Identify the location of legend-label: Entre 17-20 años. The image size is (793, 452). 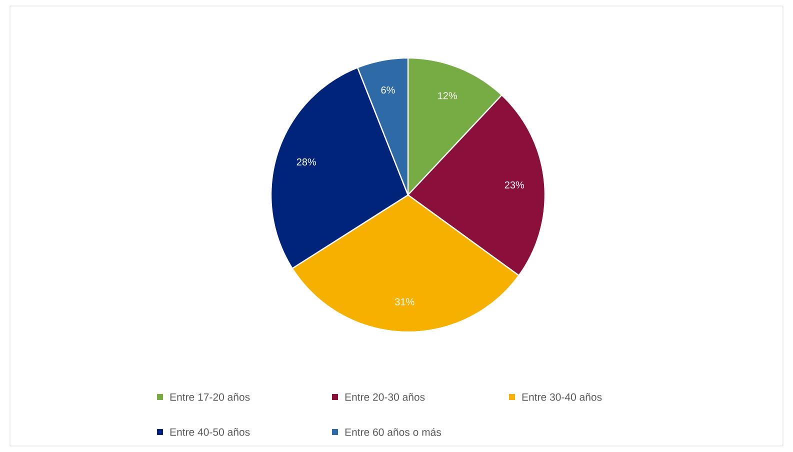
(210, 397).